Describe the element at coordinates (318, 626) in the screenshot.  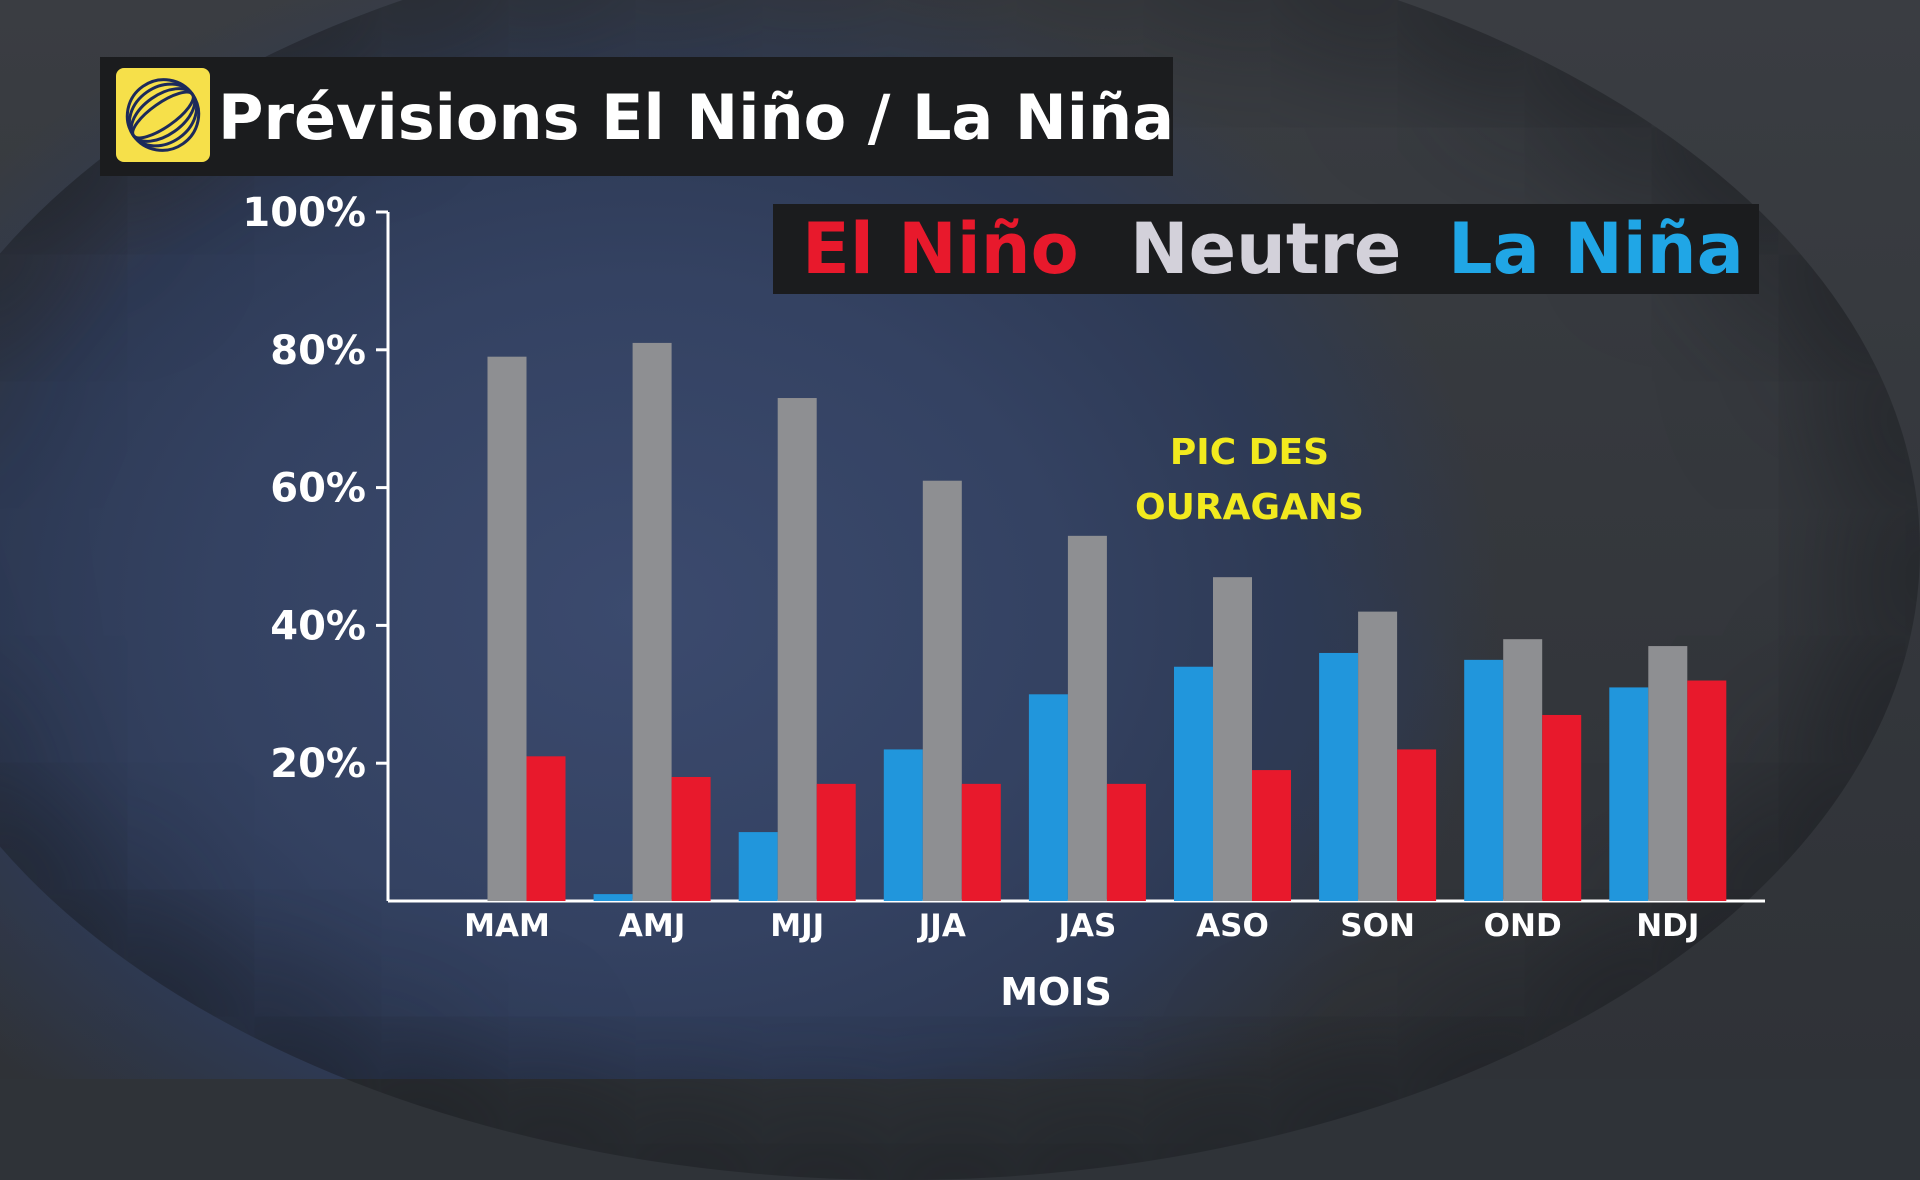
I see `y-tick-label: 40%` at that location.